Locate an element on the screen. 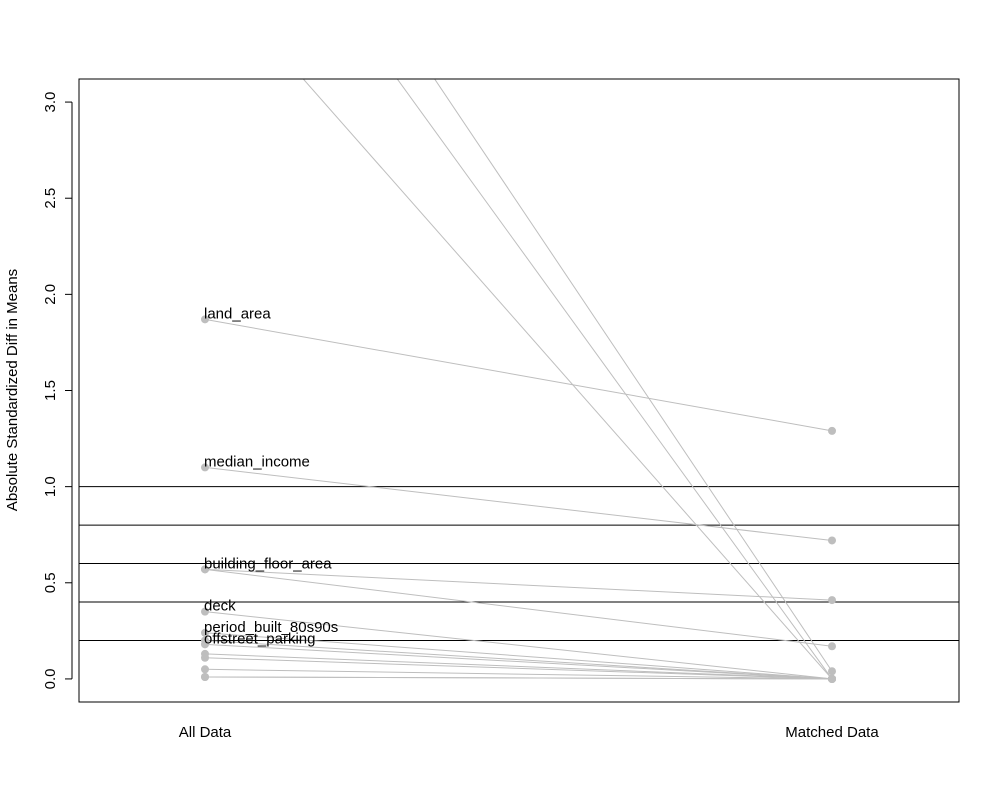  y-axis-label: Absolute Standardized Diff in Means is located at coordinates (12, 390).